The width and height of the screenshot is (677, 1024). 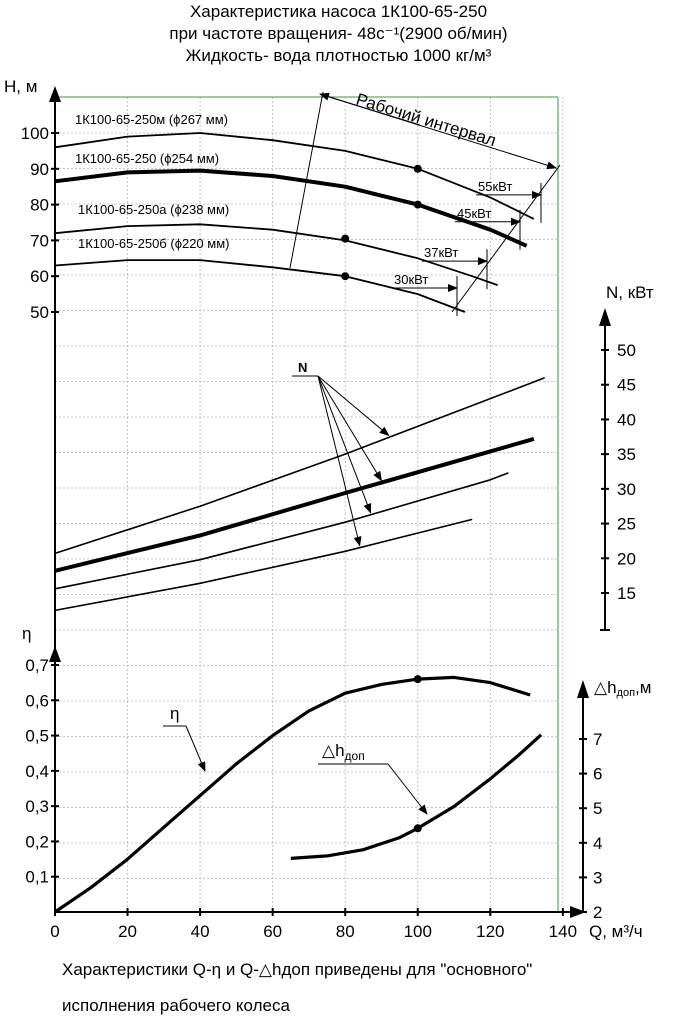 I want to click on chart-subtitle-speed: при частоте вращения- 48с⁻¹(2900 об/мин), so click(x=338, y=33).